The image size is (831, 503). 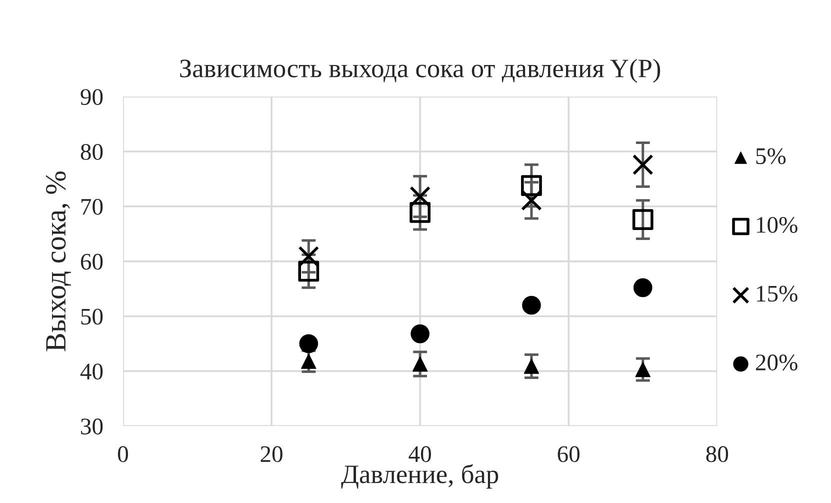 What do you see at coordinates (771, 156) in the screenshot?
I see `legend-label: 5%` at bounding box center [771, 156].